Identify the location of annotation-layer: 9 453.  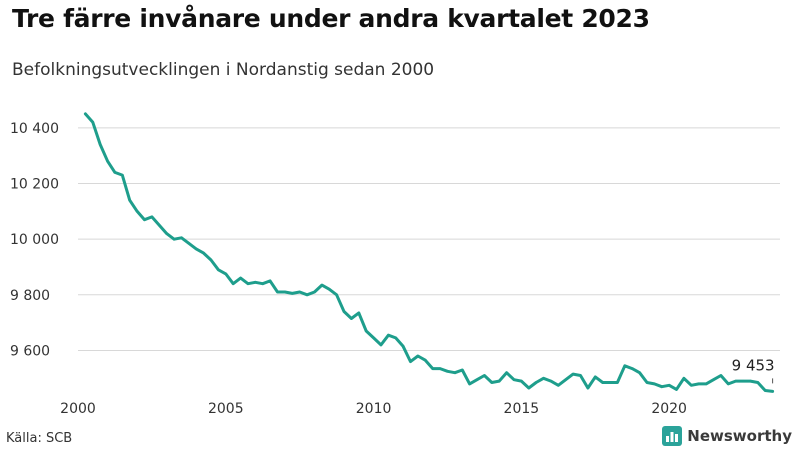
(753, 370).